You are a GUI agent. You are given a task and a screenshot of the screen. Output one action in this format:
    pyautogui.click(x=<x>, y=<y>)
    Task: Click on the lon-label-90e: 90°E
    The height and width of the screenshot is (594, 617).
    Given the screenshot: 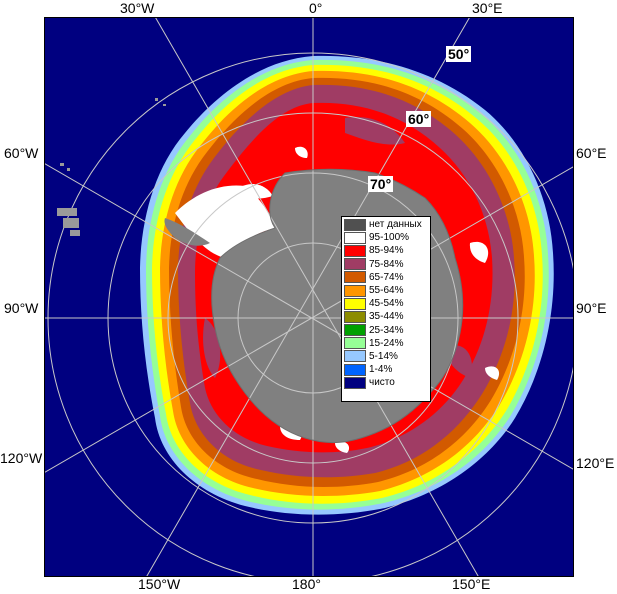 What is the action you would take?
    pyautogui.click(x=591, y=308)
    